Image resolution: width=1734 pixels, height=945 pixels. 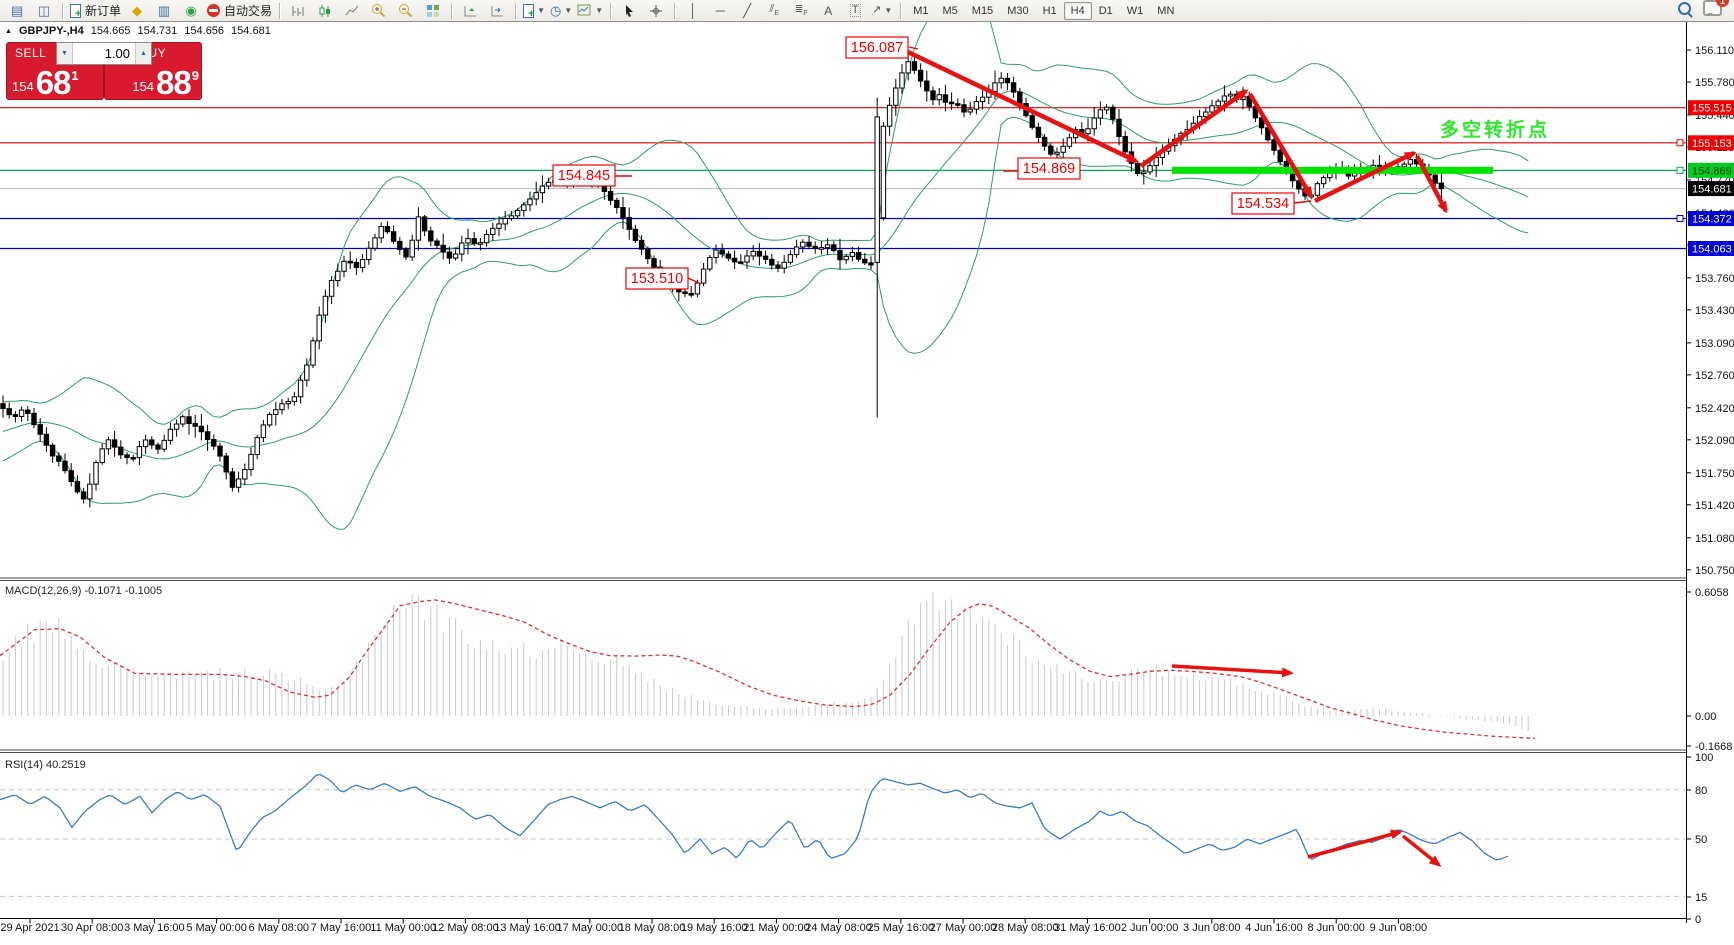 What do you see at coordinates (768, 669) in the screenshot?
I see `macd-signal-line` at bounding box center [768, 669].